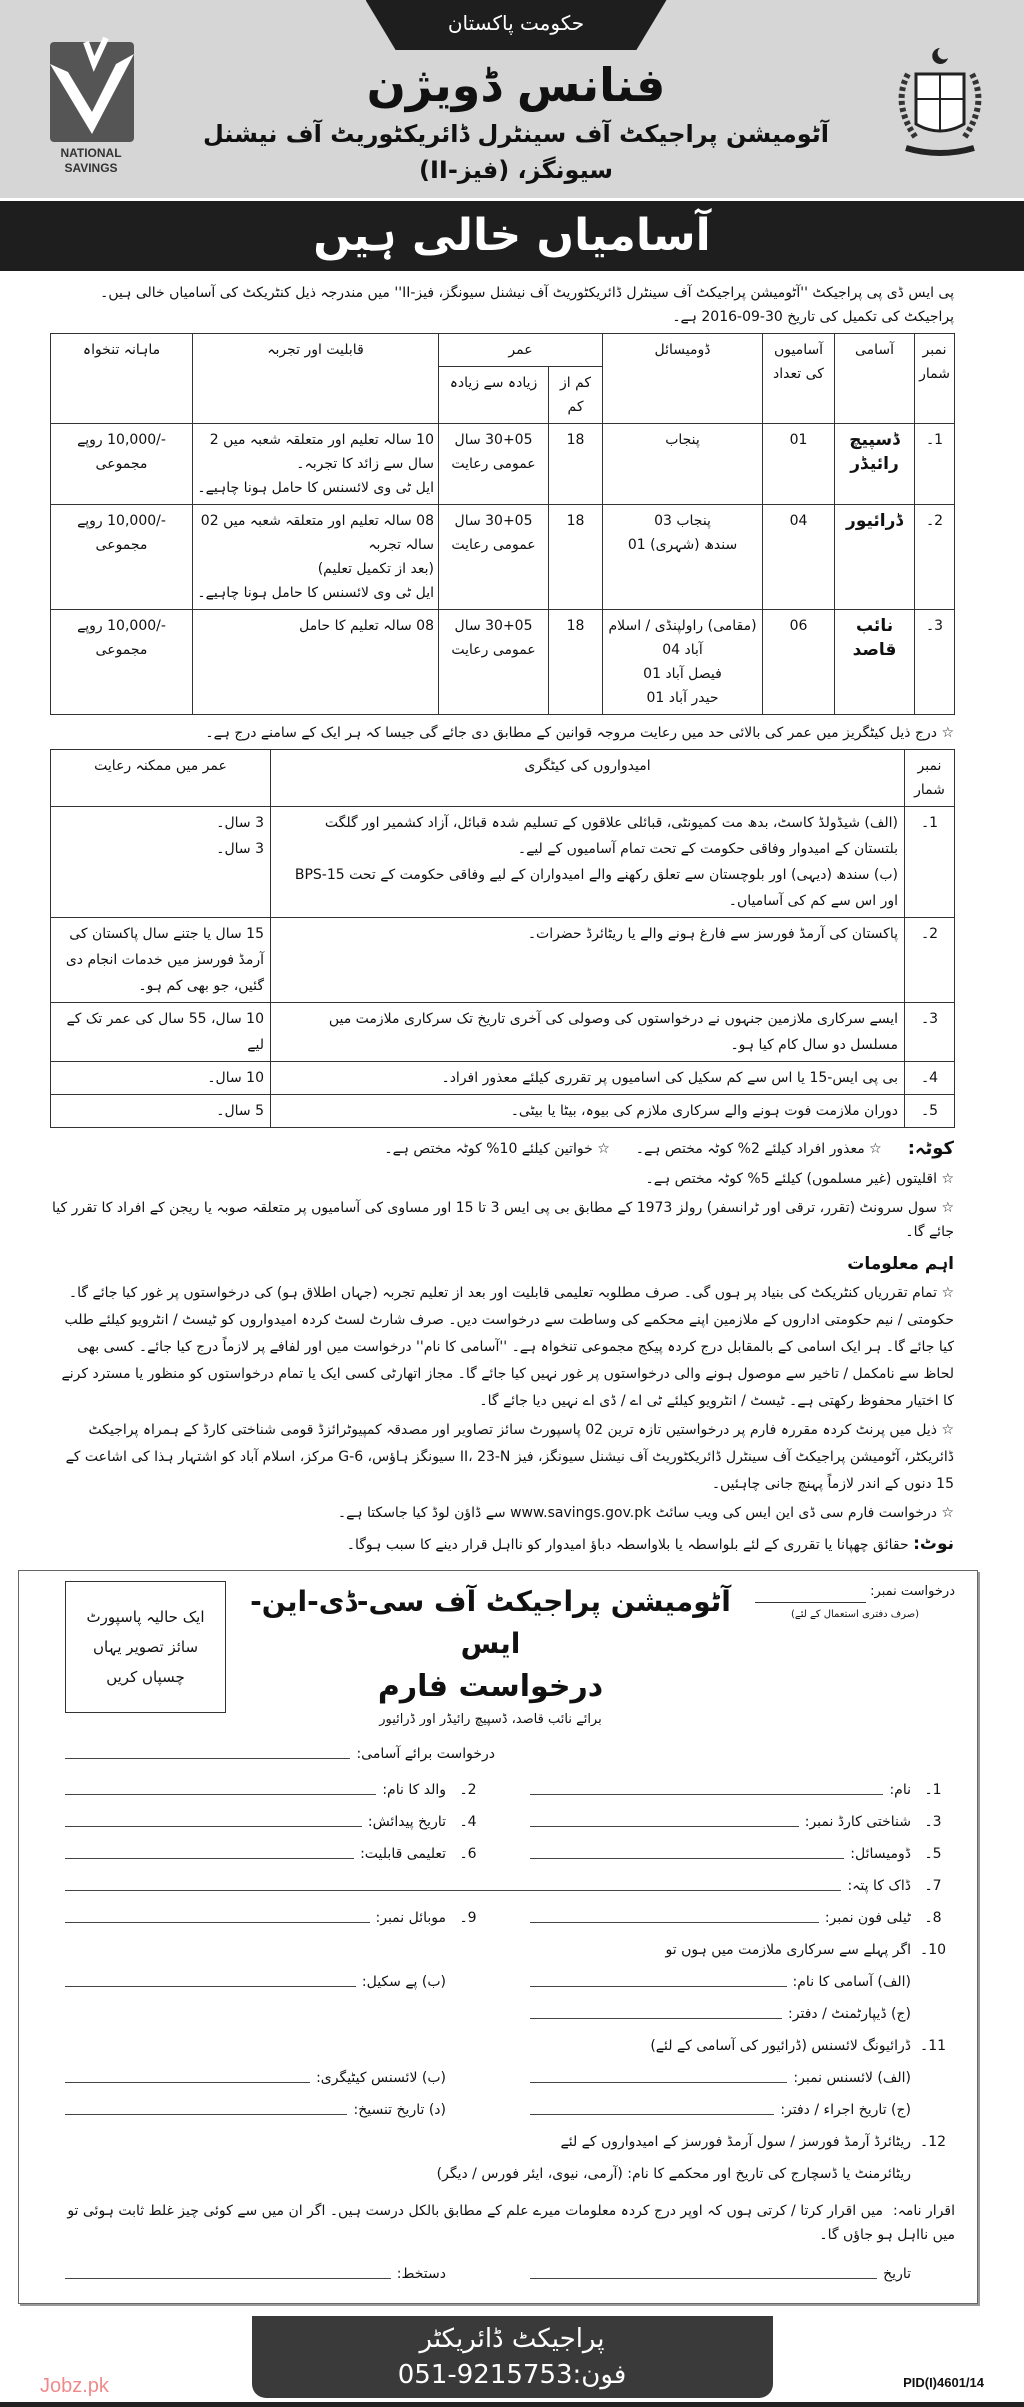 The width and height of the screenshot is (1024, 2407). What do you see at coordinates (121, 378) in the screenshot?
I see `col-salary: ماہانہ تنخواہ` at bounding box center [121, 378].